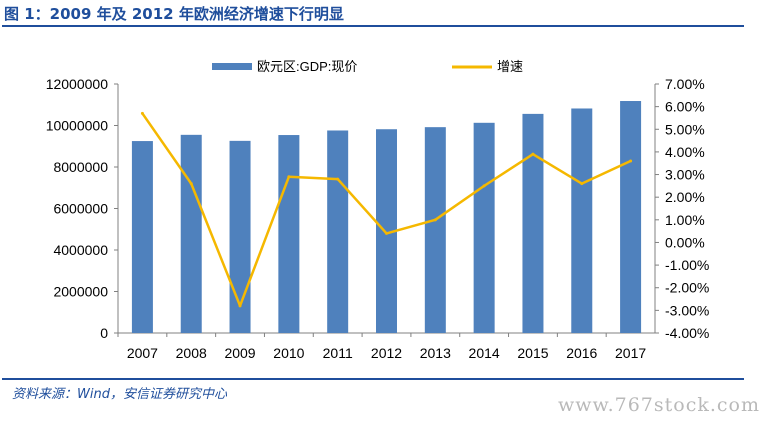 This screenshot has height=425, width=770. I want to click on right-axis-tick-label: 4.00%, so click(685, 152).